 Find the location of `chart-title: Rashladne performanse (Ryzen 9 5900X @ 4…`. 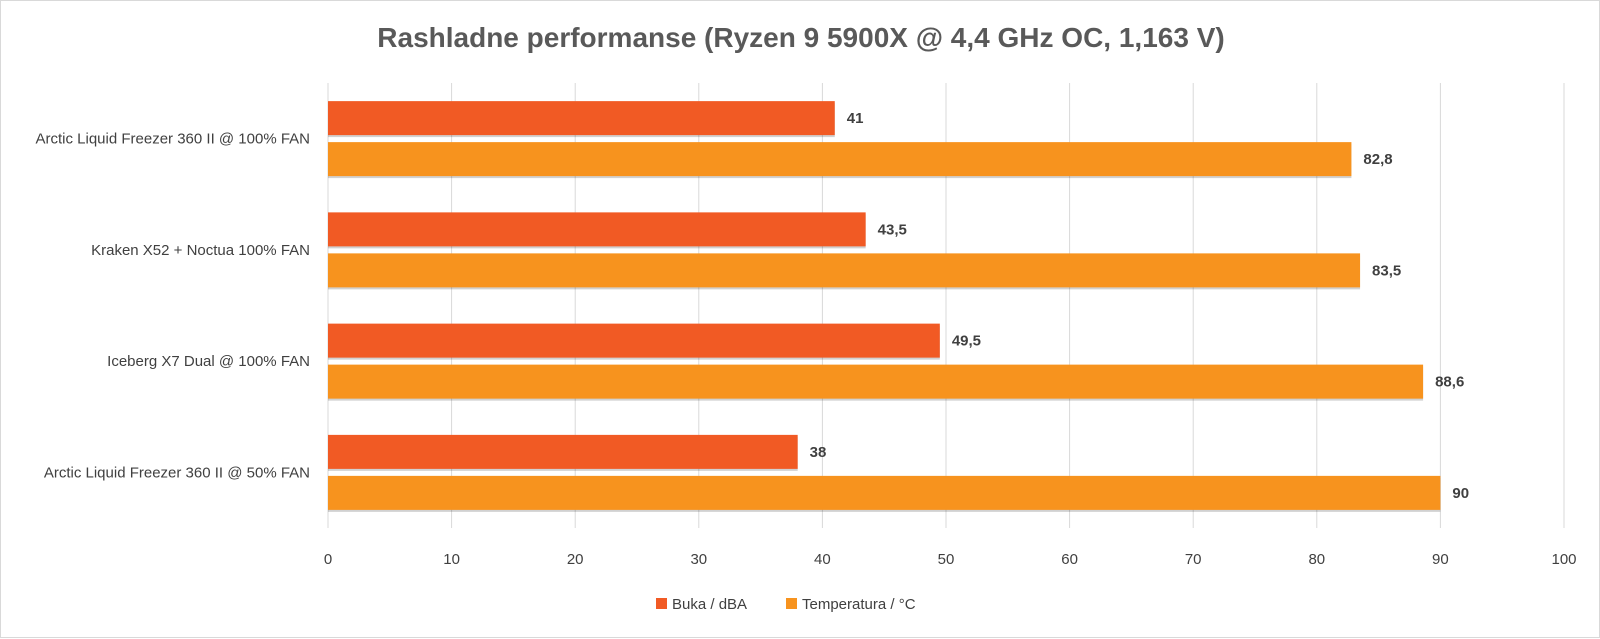

chart-title: Rashladne performanse (Ryzen 9 5900X @ 4… is located at coordinates (800, 37).